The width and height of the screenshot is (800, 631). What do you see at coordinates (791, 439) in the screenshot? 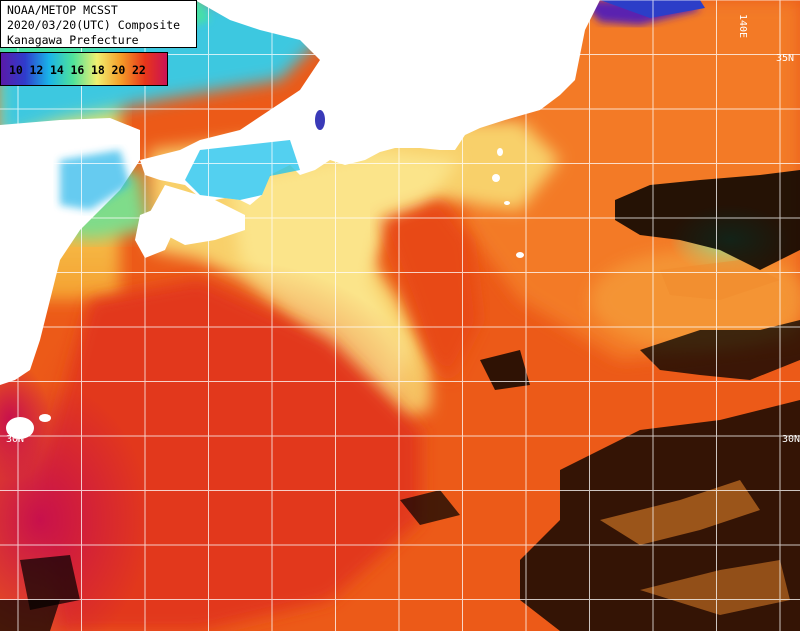
I see `lat-label-30n-right: 30N` at bounding box center [791, 439].